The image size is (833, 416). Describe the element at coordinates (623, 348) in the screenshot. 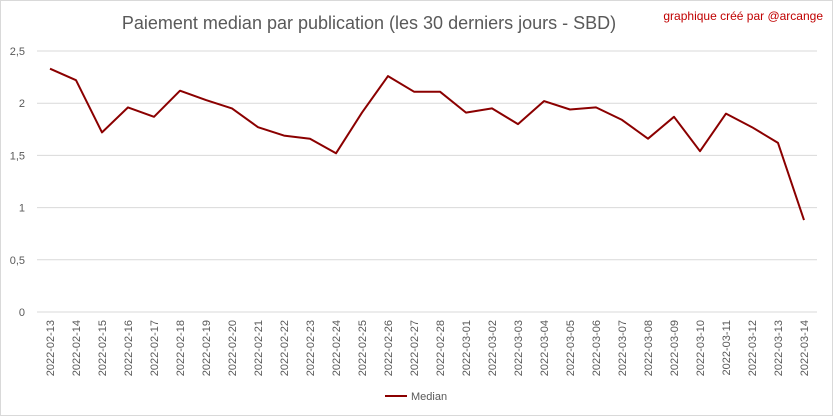

I see `x-tick-label: 2022-03-07` at that location.